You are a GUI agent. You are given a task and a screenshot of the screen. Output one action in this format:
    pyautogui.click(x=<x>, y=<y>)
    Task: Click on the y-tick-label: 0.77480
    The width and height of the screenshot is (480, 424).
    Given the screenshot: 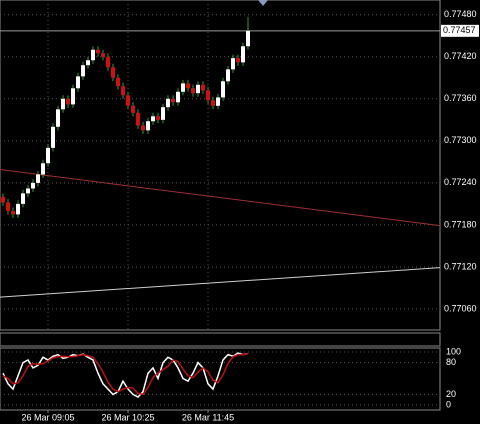 What is the action you would take?
    pyautogui.click(x=460, y=14)
    